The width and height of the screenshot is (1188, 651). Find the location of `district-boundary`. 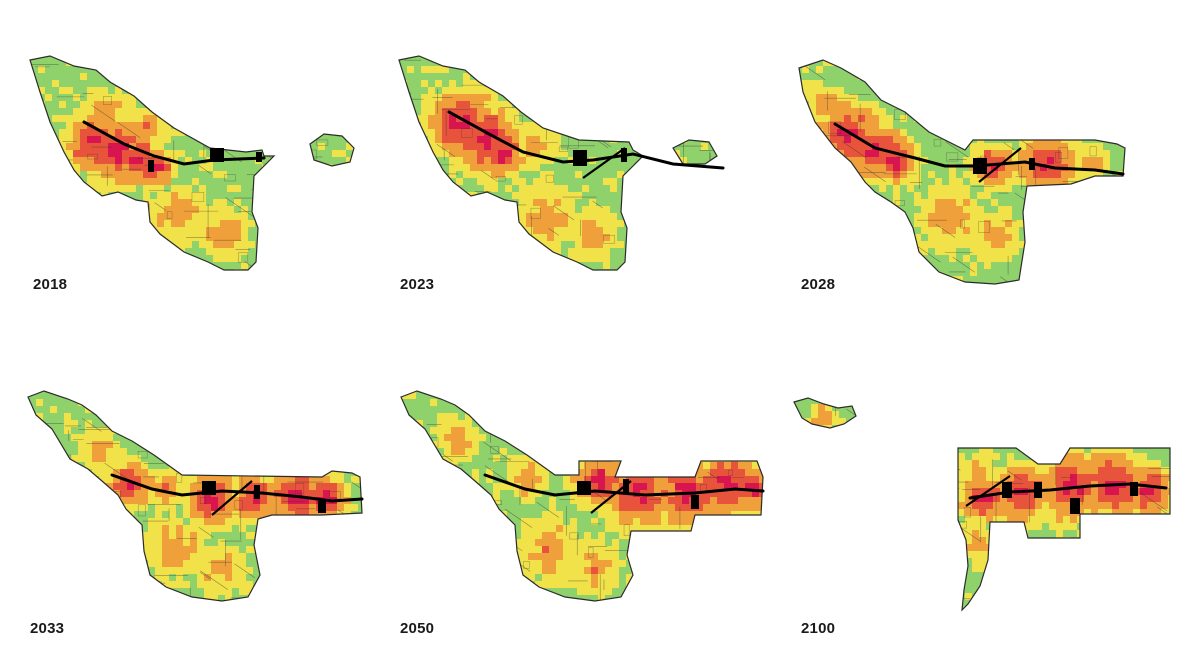

district-boundary is located at coordinates (521, 163).